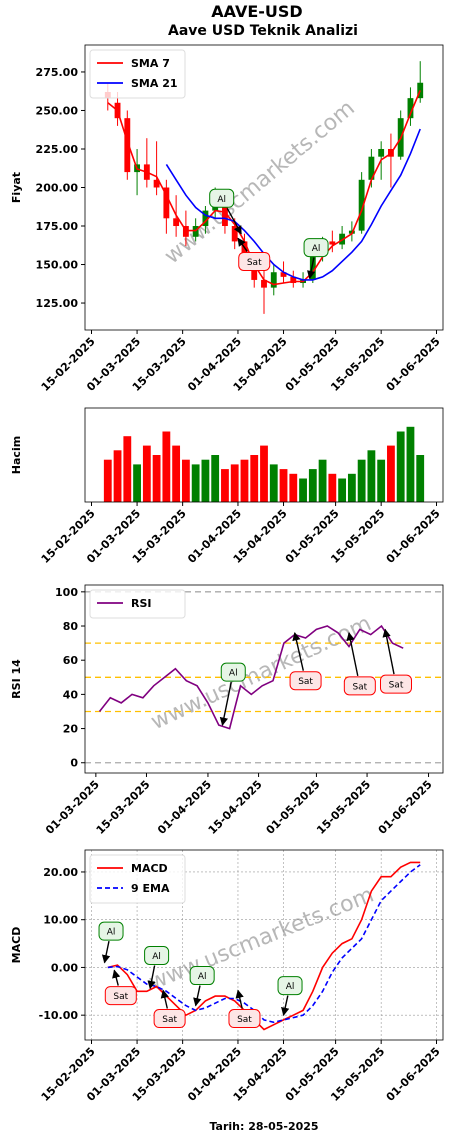 Image resolution: width=459 pixels, height=1142 pixels. I want to click on legend-label: RSI, so click(141, 603).